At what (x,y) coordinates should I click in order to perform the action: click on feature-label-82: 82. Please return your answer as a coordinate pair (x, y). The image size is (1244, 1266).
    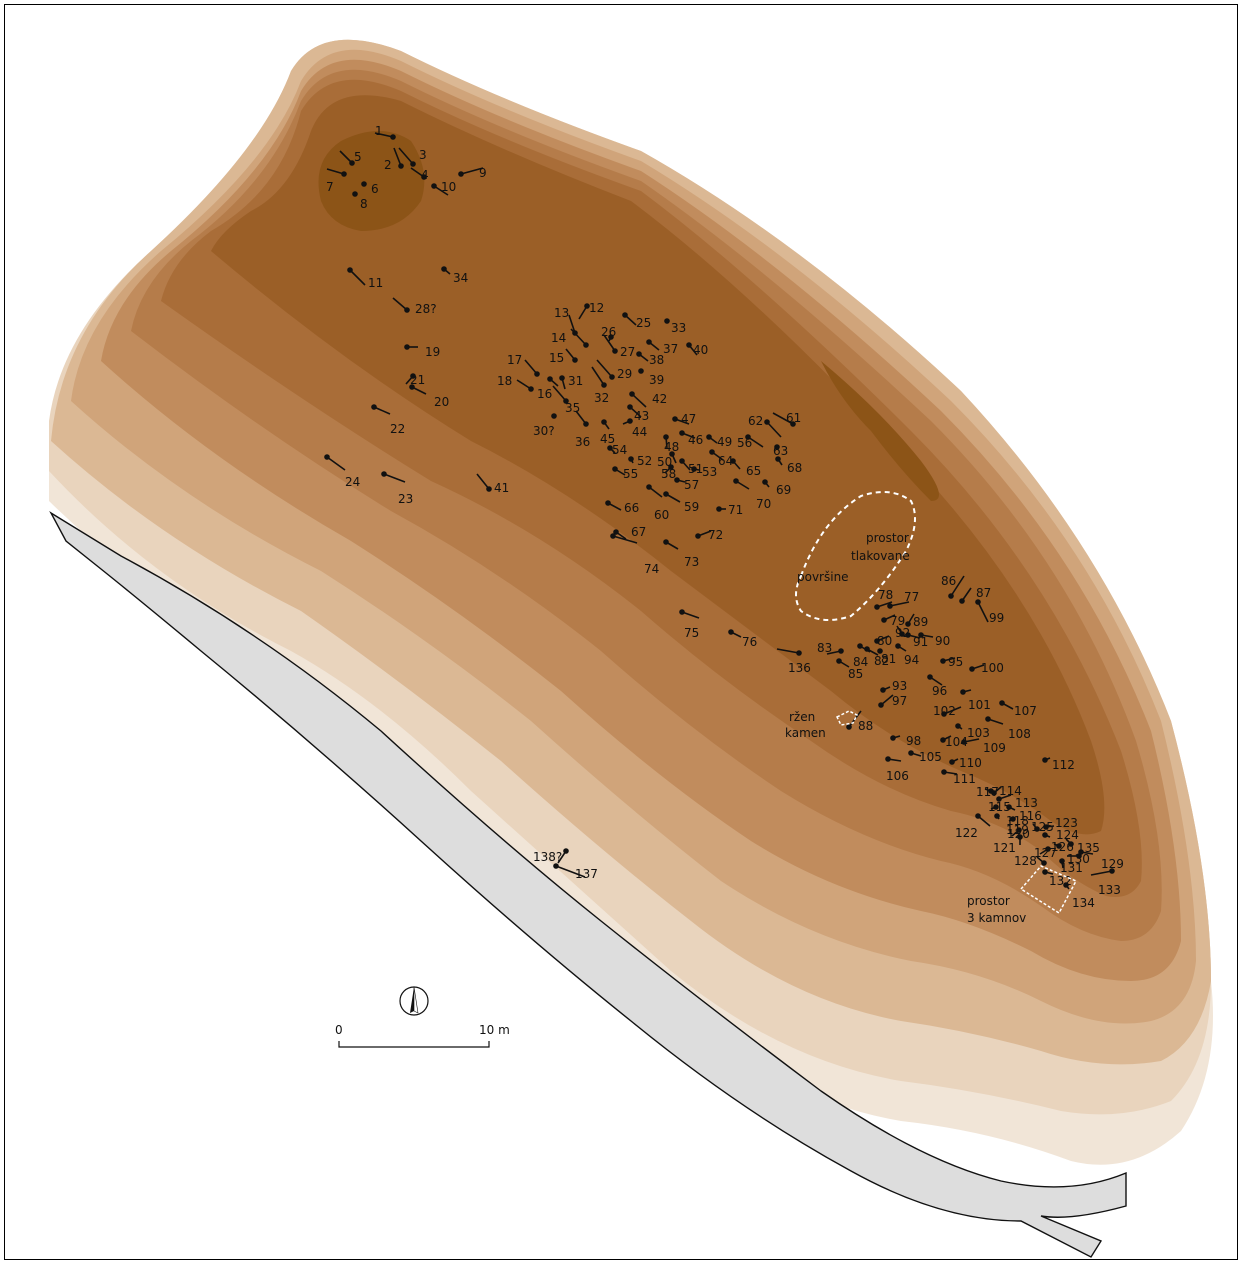
    Looking at the image, I should click on (881, 661).